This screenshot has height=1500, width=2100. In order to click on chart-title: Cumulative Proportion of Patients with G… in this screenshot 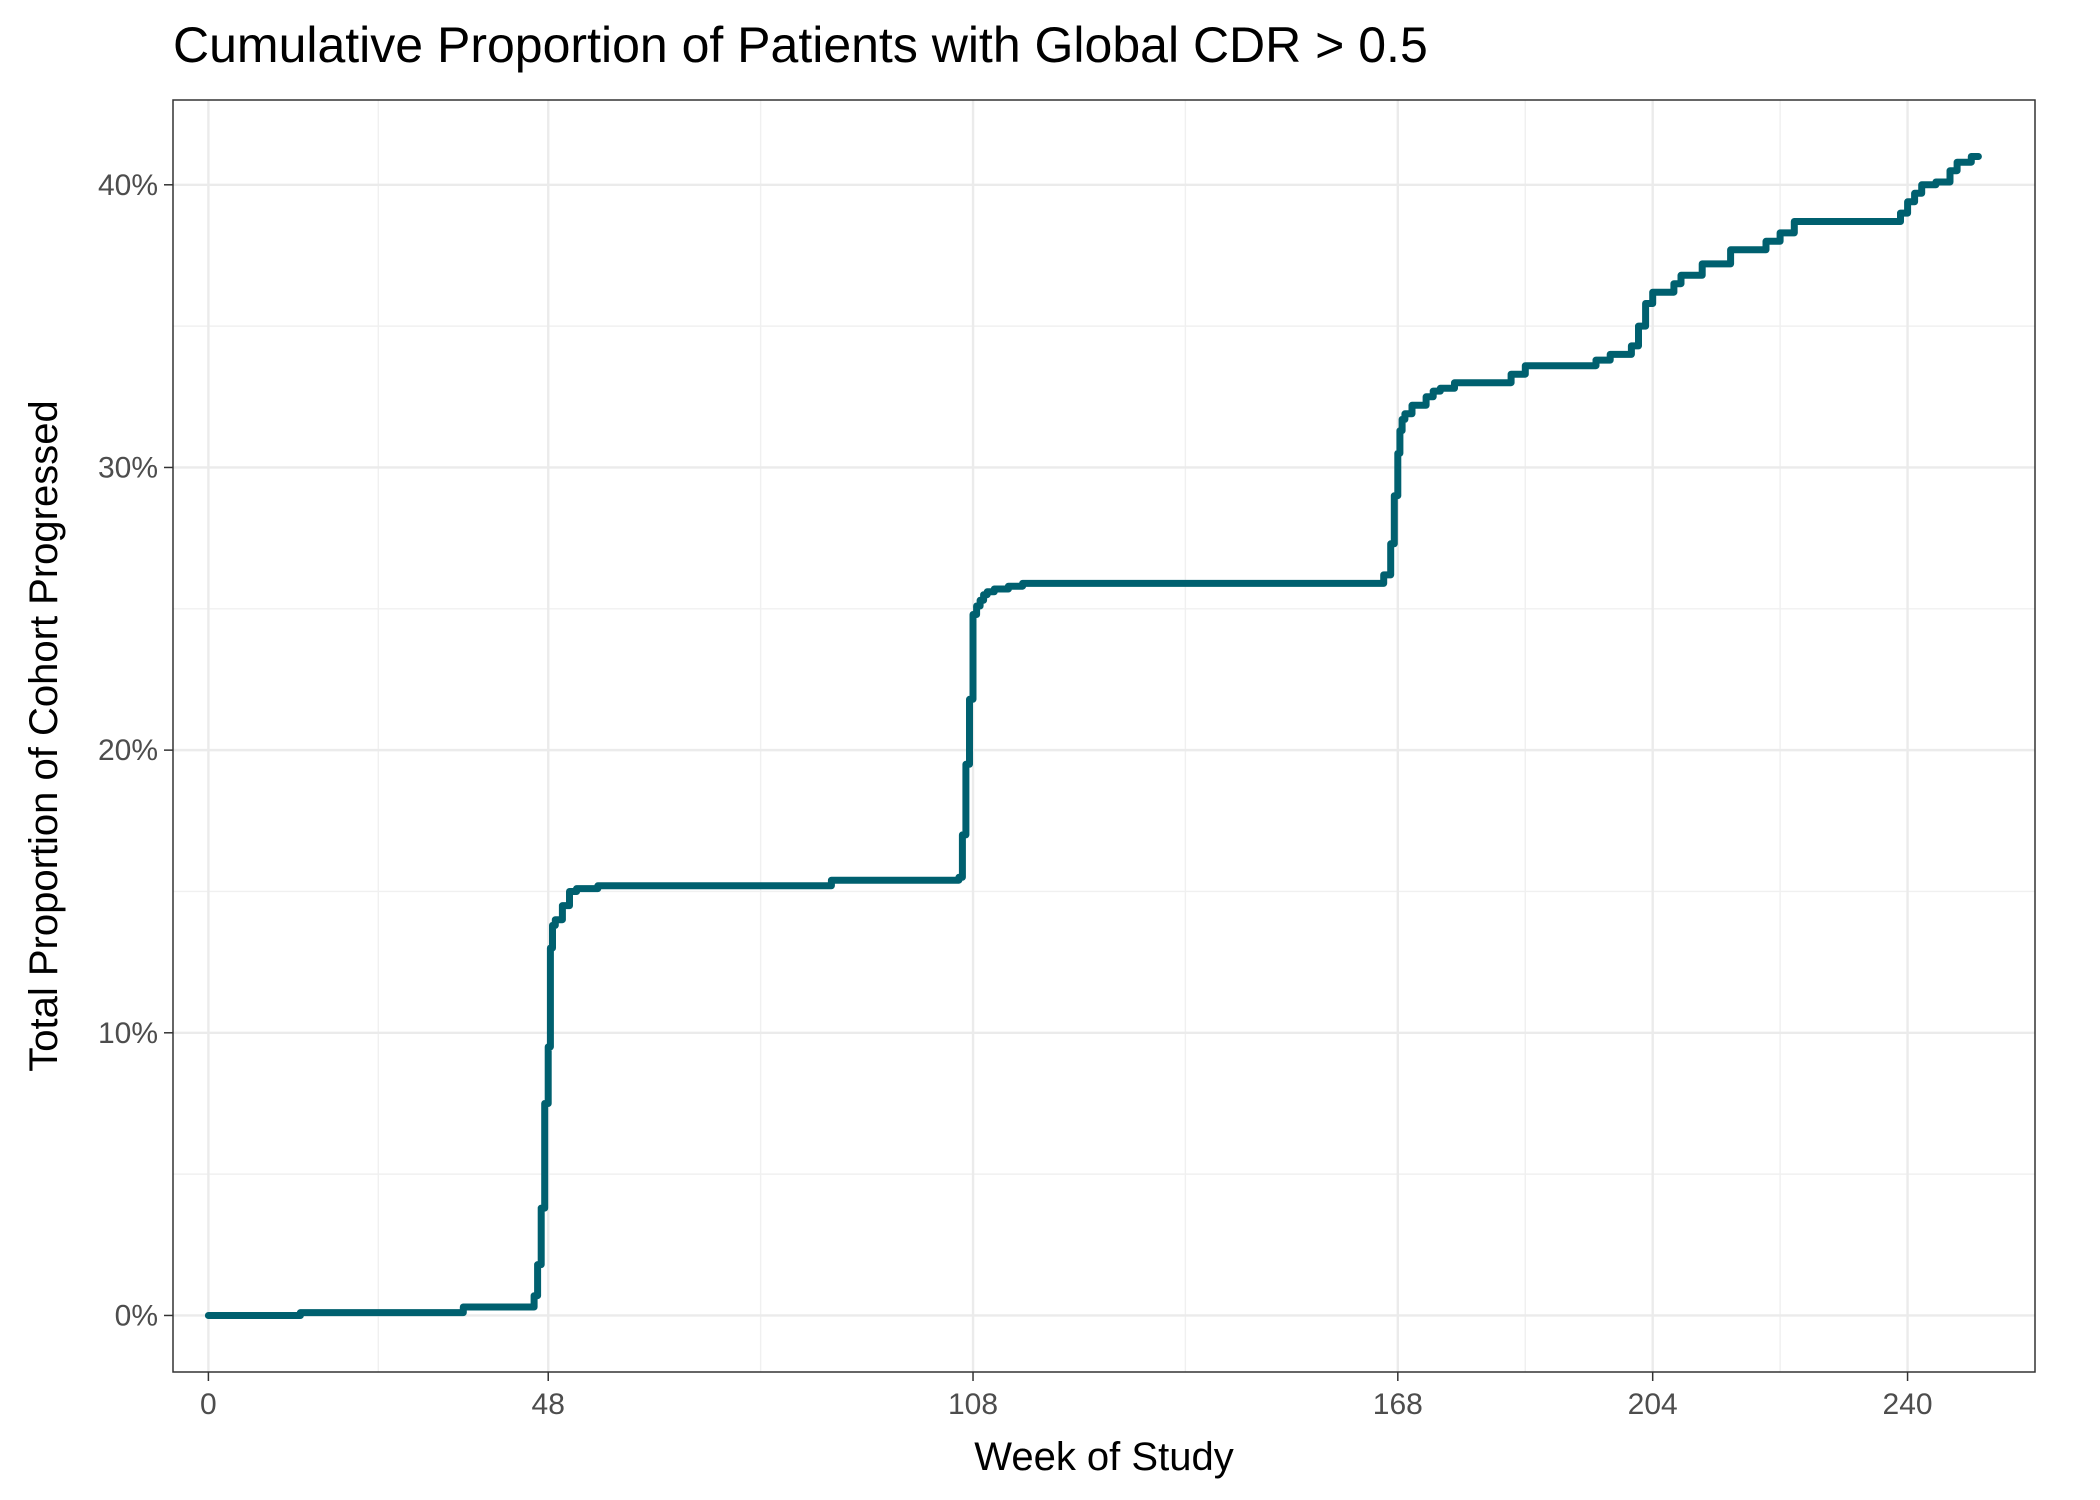, I will do `click(800, 45)`.